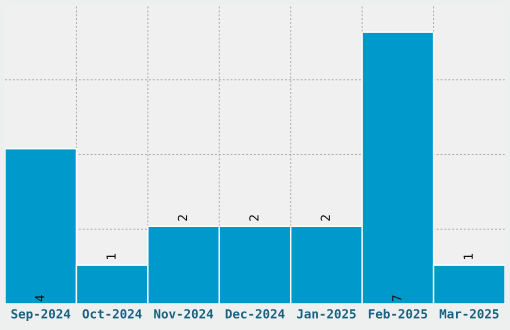  Describe the element at coordinates (398, 313) in the screenshot. I see `x-tick-label: Feb-2025` at that location.